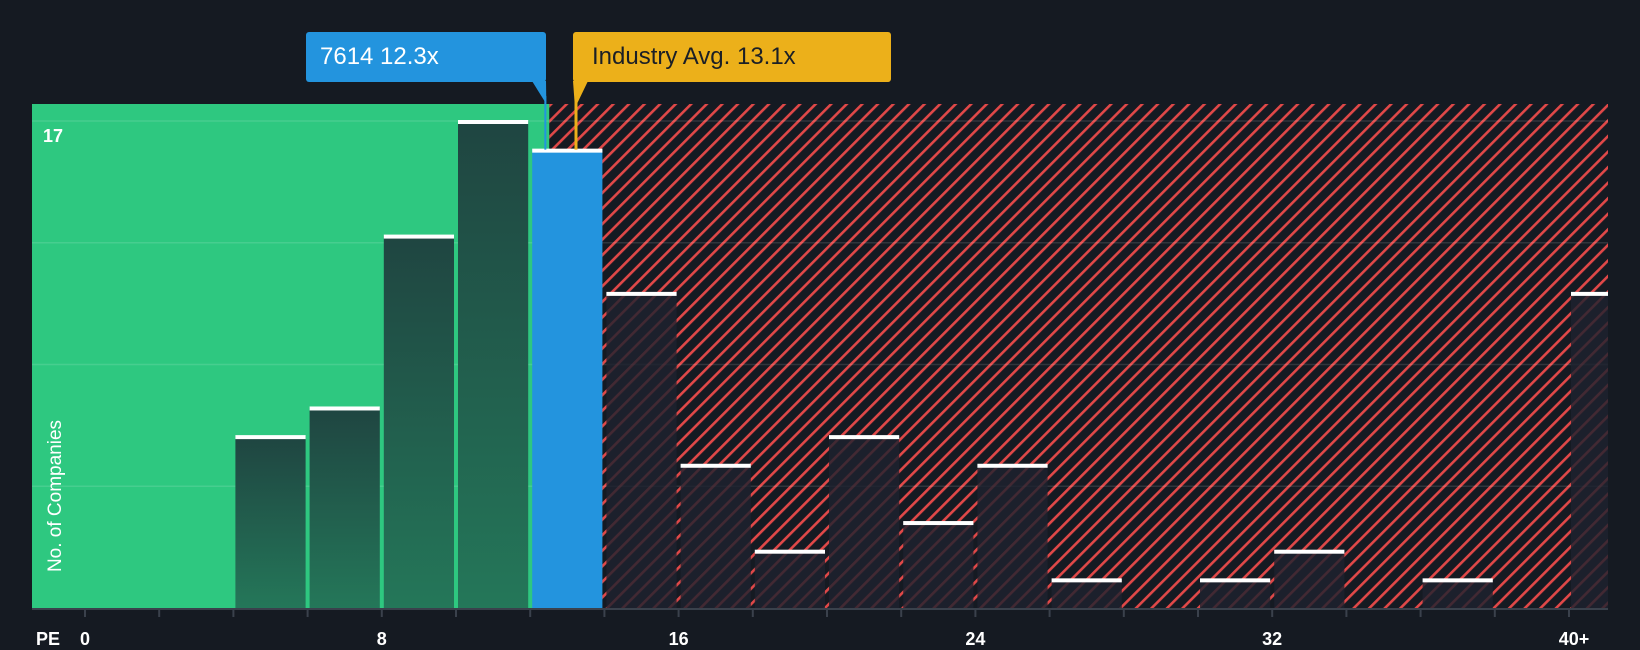  Describe the element at coordinates (678, 639) in the screenshot. I see `x-tick-label: 16` at that location.